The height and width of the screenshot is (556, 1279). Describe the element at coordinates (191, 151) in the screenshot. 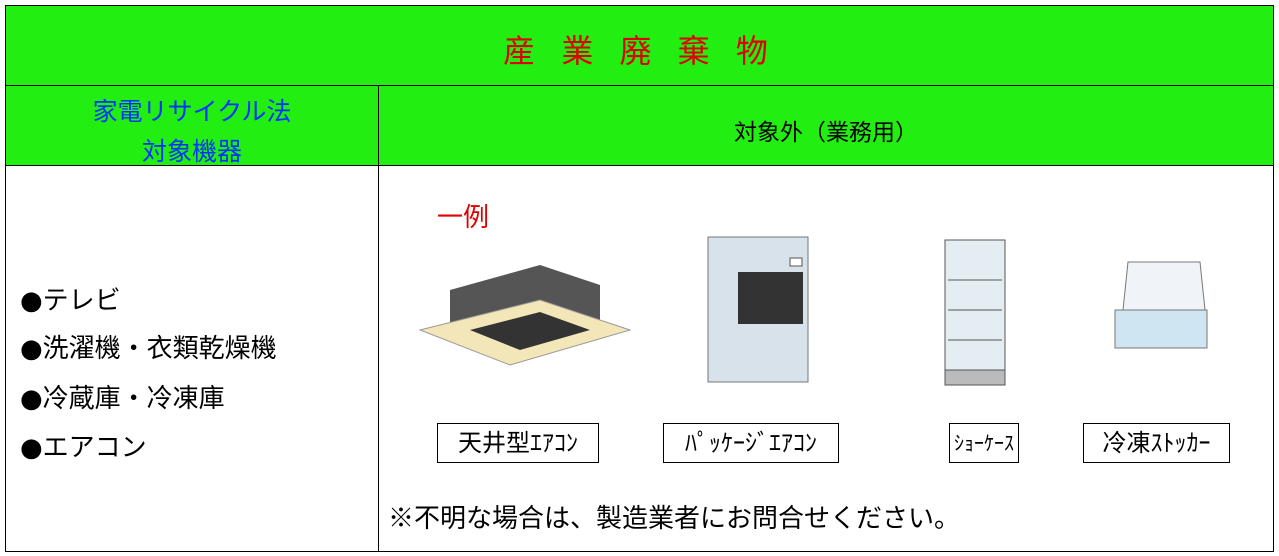

I see `left-header-line: 対象機器` at that location.